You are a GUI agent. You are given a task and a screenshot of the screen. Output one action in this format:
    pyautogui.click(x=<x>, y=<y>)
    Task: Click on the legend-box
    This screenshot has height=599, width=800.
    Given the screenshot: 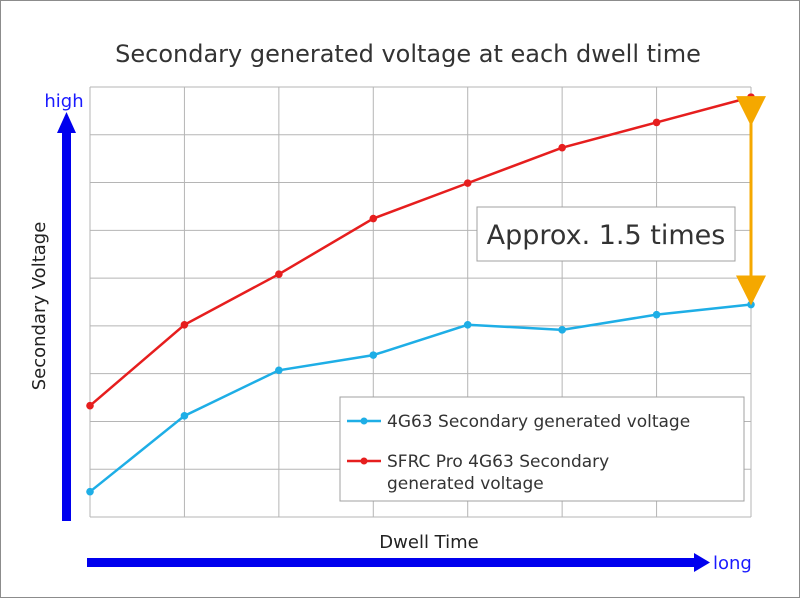 What is the action you would take?
    pyautogui.click(x=542, y=449)
    